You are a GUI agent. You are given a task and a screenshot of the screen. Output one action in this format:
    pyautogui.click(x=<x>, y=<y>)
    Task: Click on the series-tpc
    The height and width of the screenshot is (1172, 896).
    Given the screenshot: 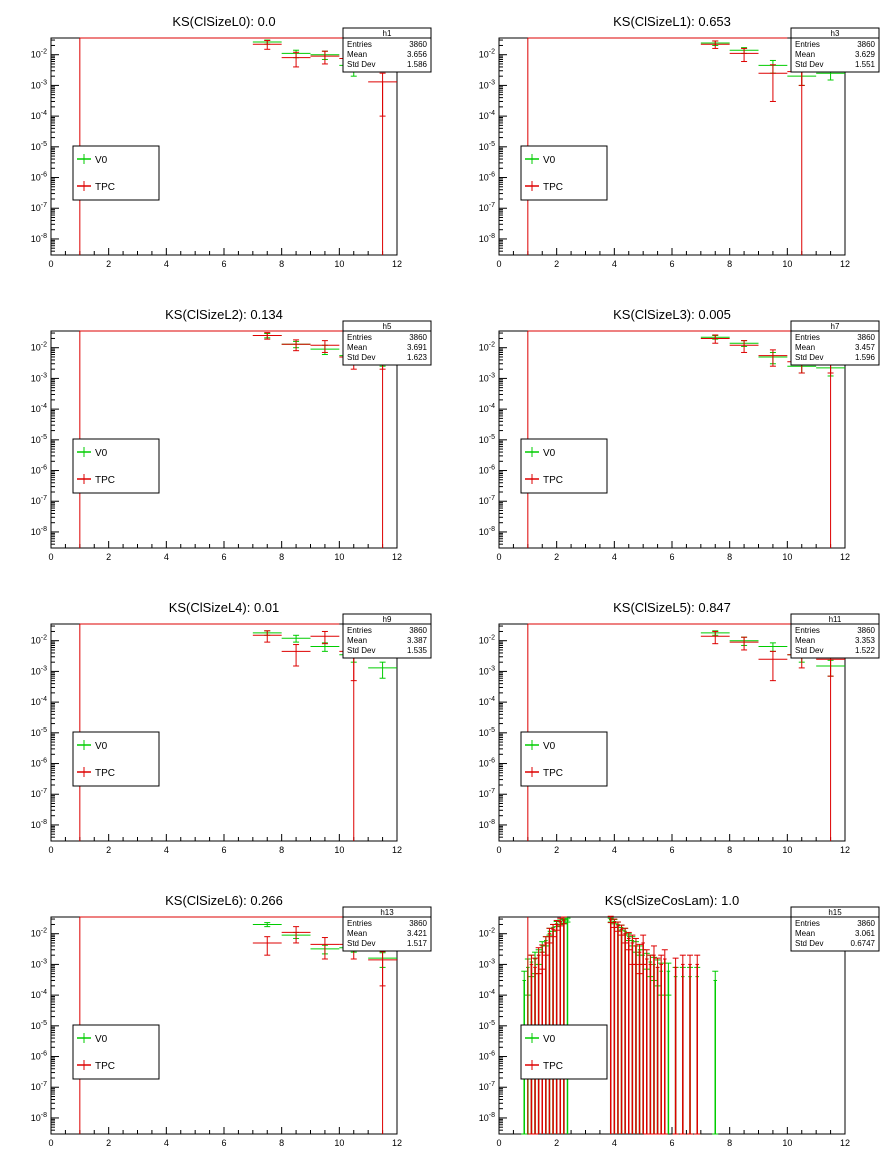 What is the action you would take?
    pyautogui.click(x=614, y=1025)
    